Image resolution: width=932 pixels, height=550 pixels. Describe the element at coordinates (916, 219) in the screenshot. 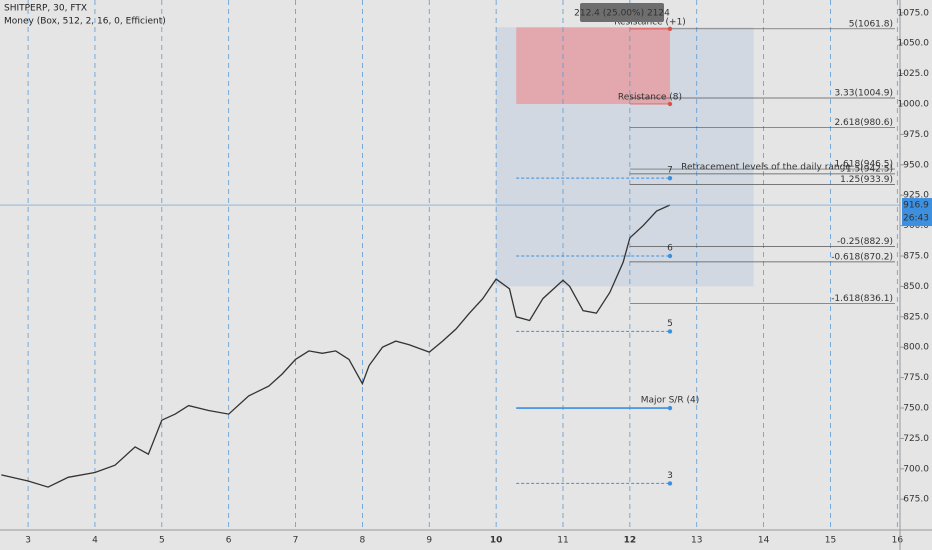

I see `countdown-label: 26:43` at that location.